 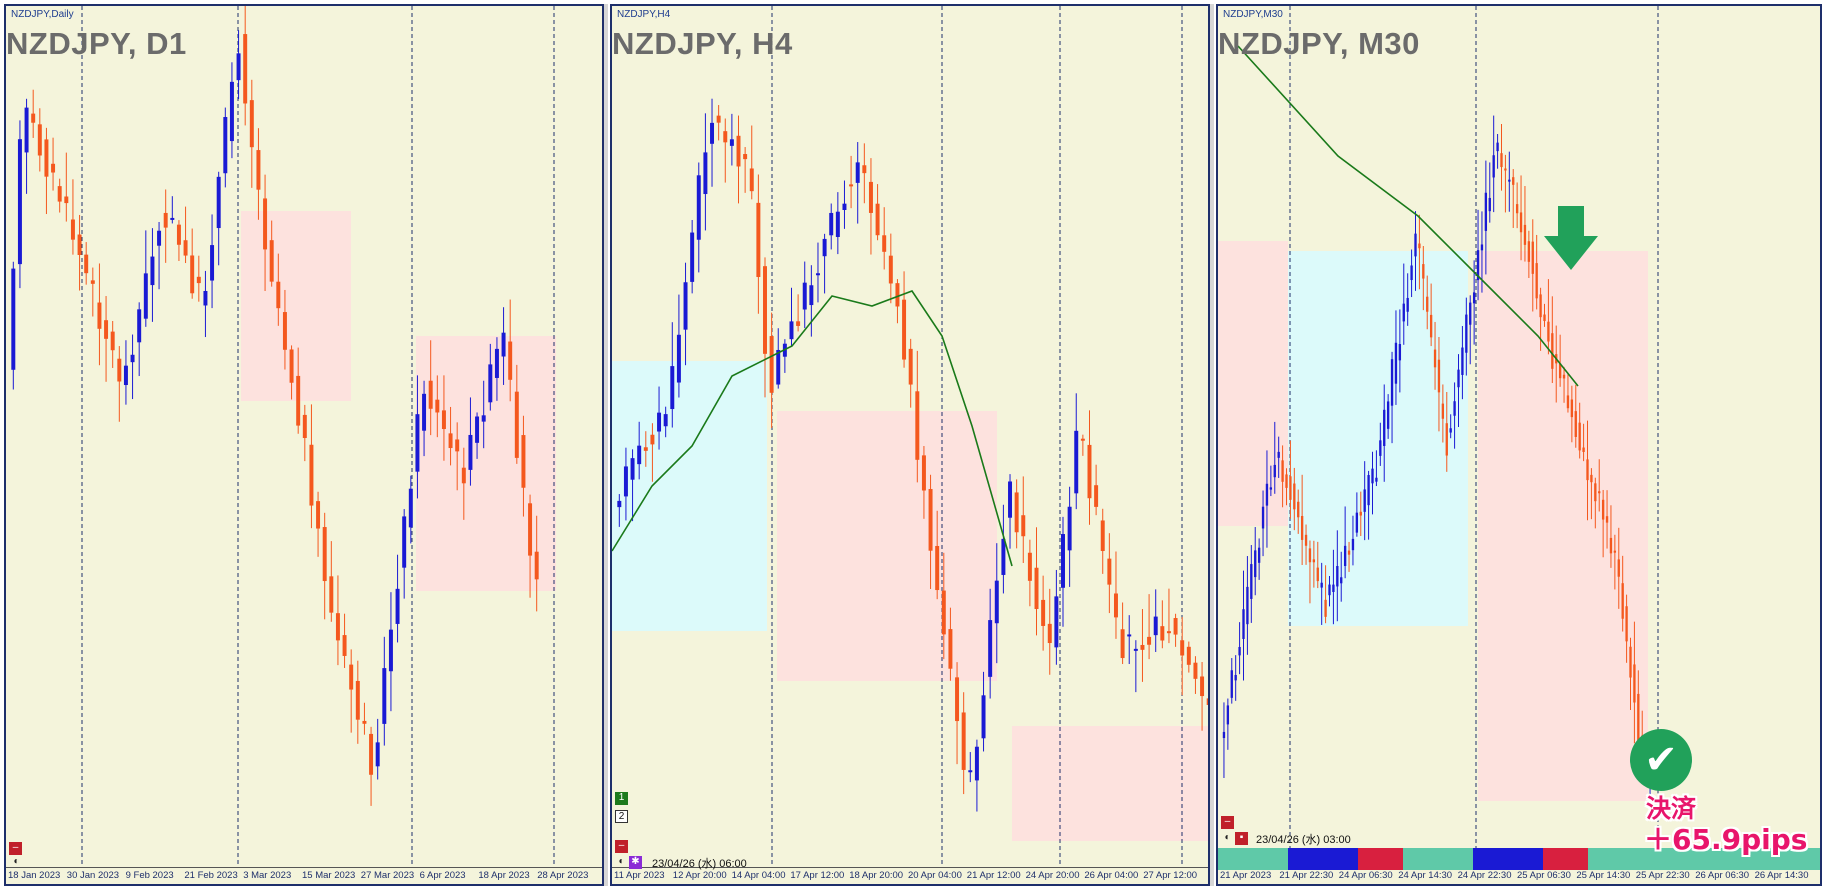 I want to click on settings-icon: ✱, so click(x=635, y=862).